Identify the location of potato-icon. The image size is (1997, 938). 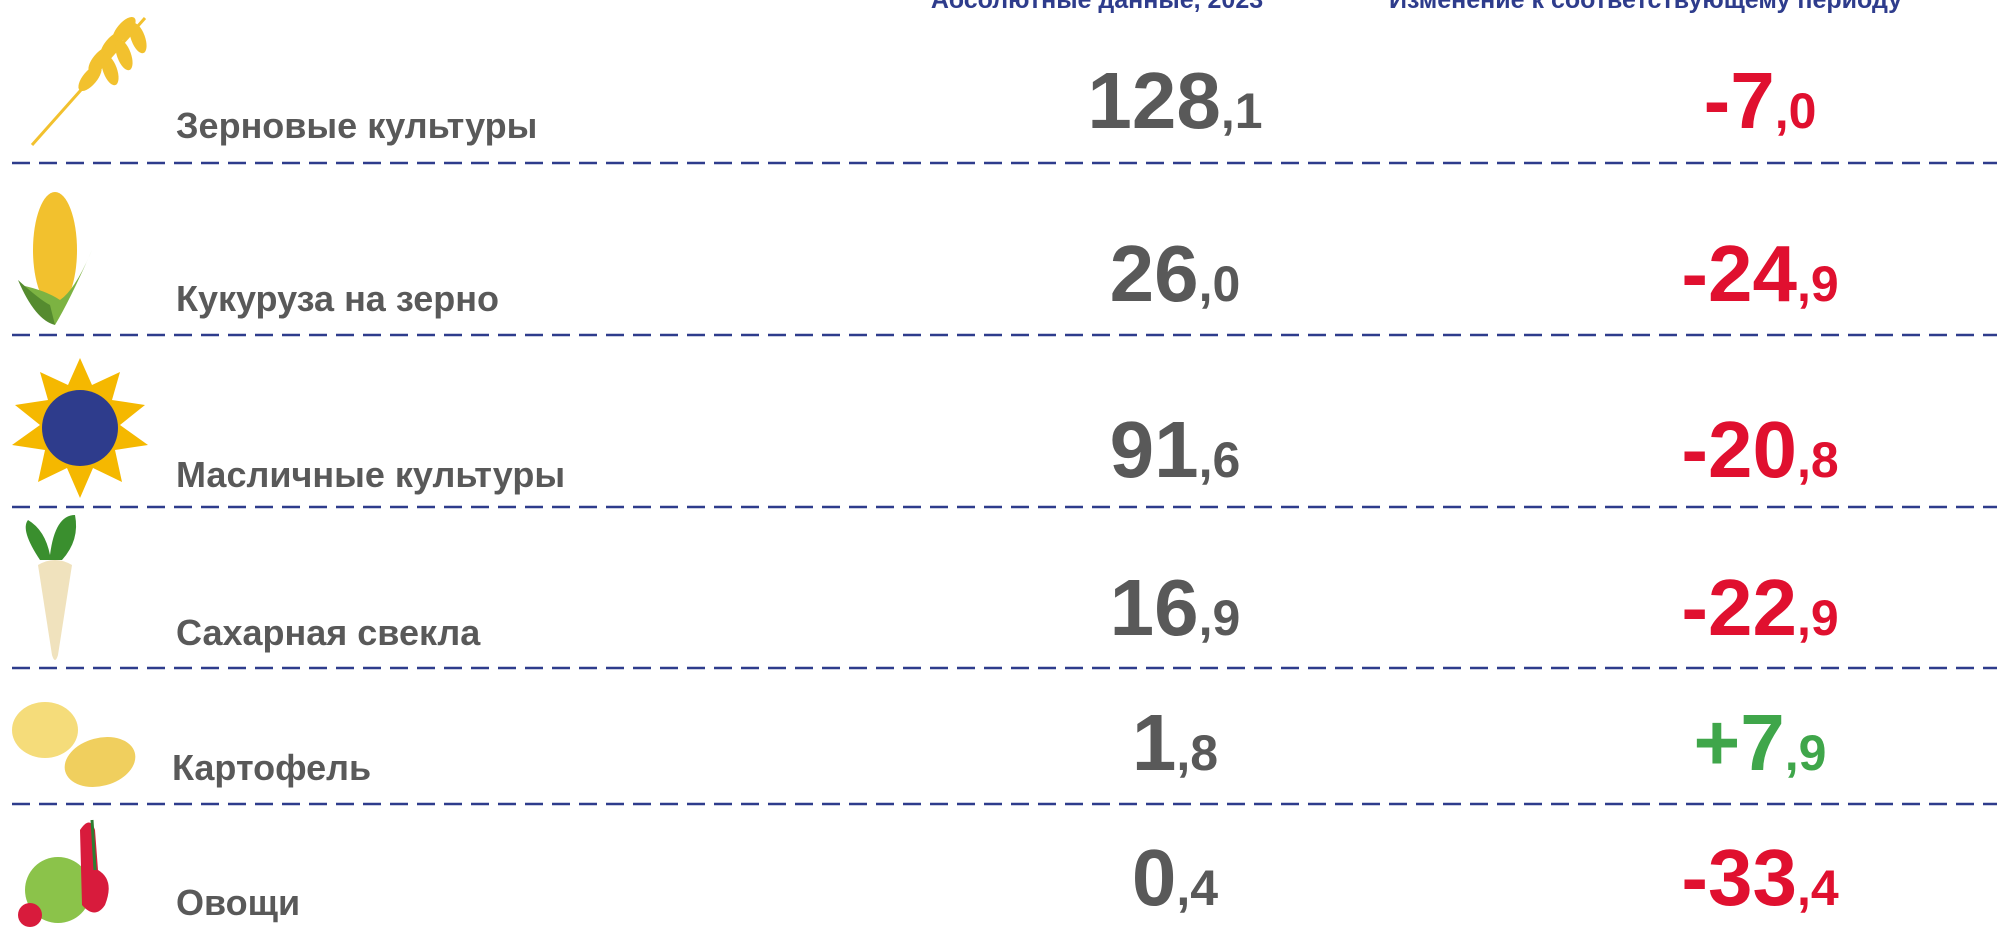
(74, 744).